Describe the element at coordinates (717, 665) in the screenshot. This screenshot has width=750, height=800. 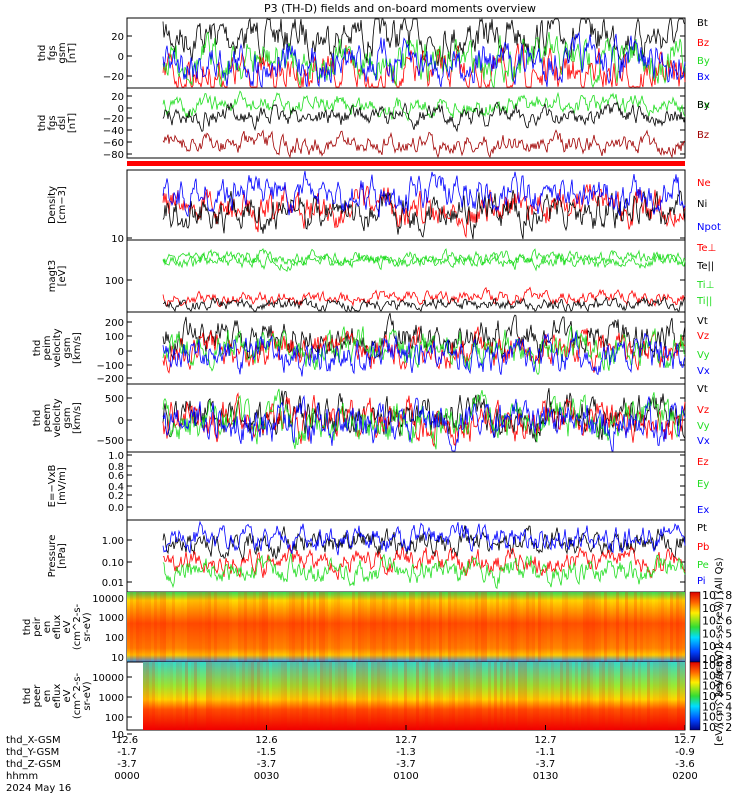
I see `colorbar-tick-label: 10^8` at that location.